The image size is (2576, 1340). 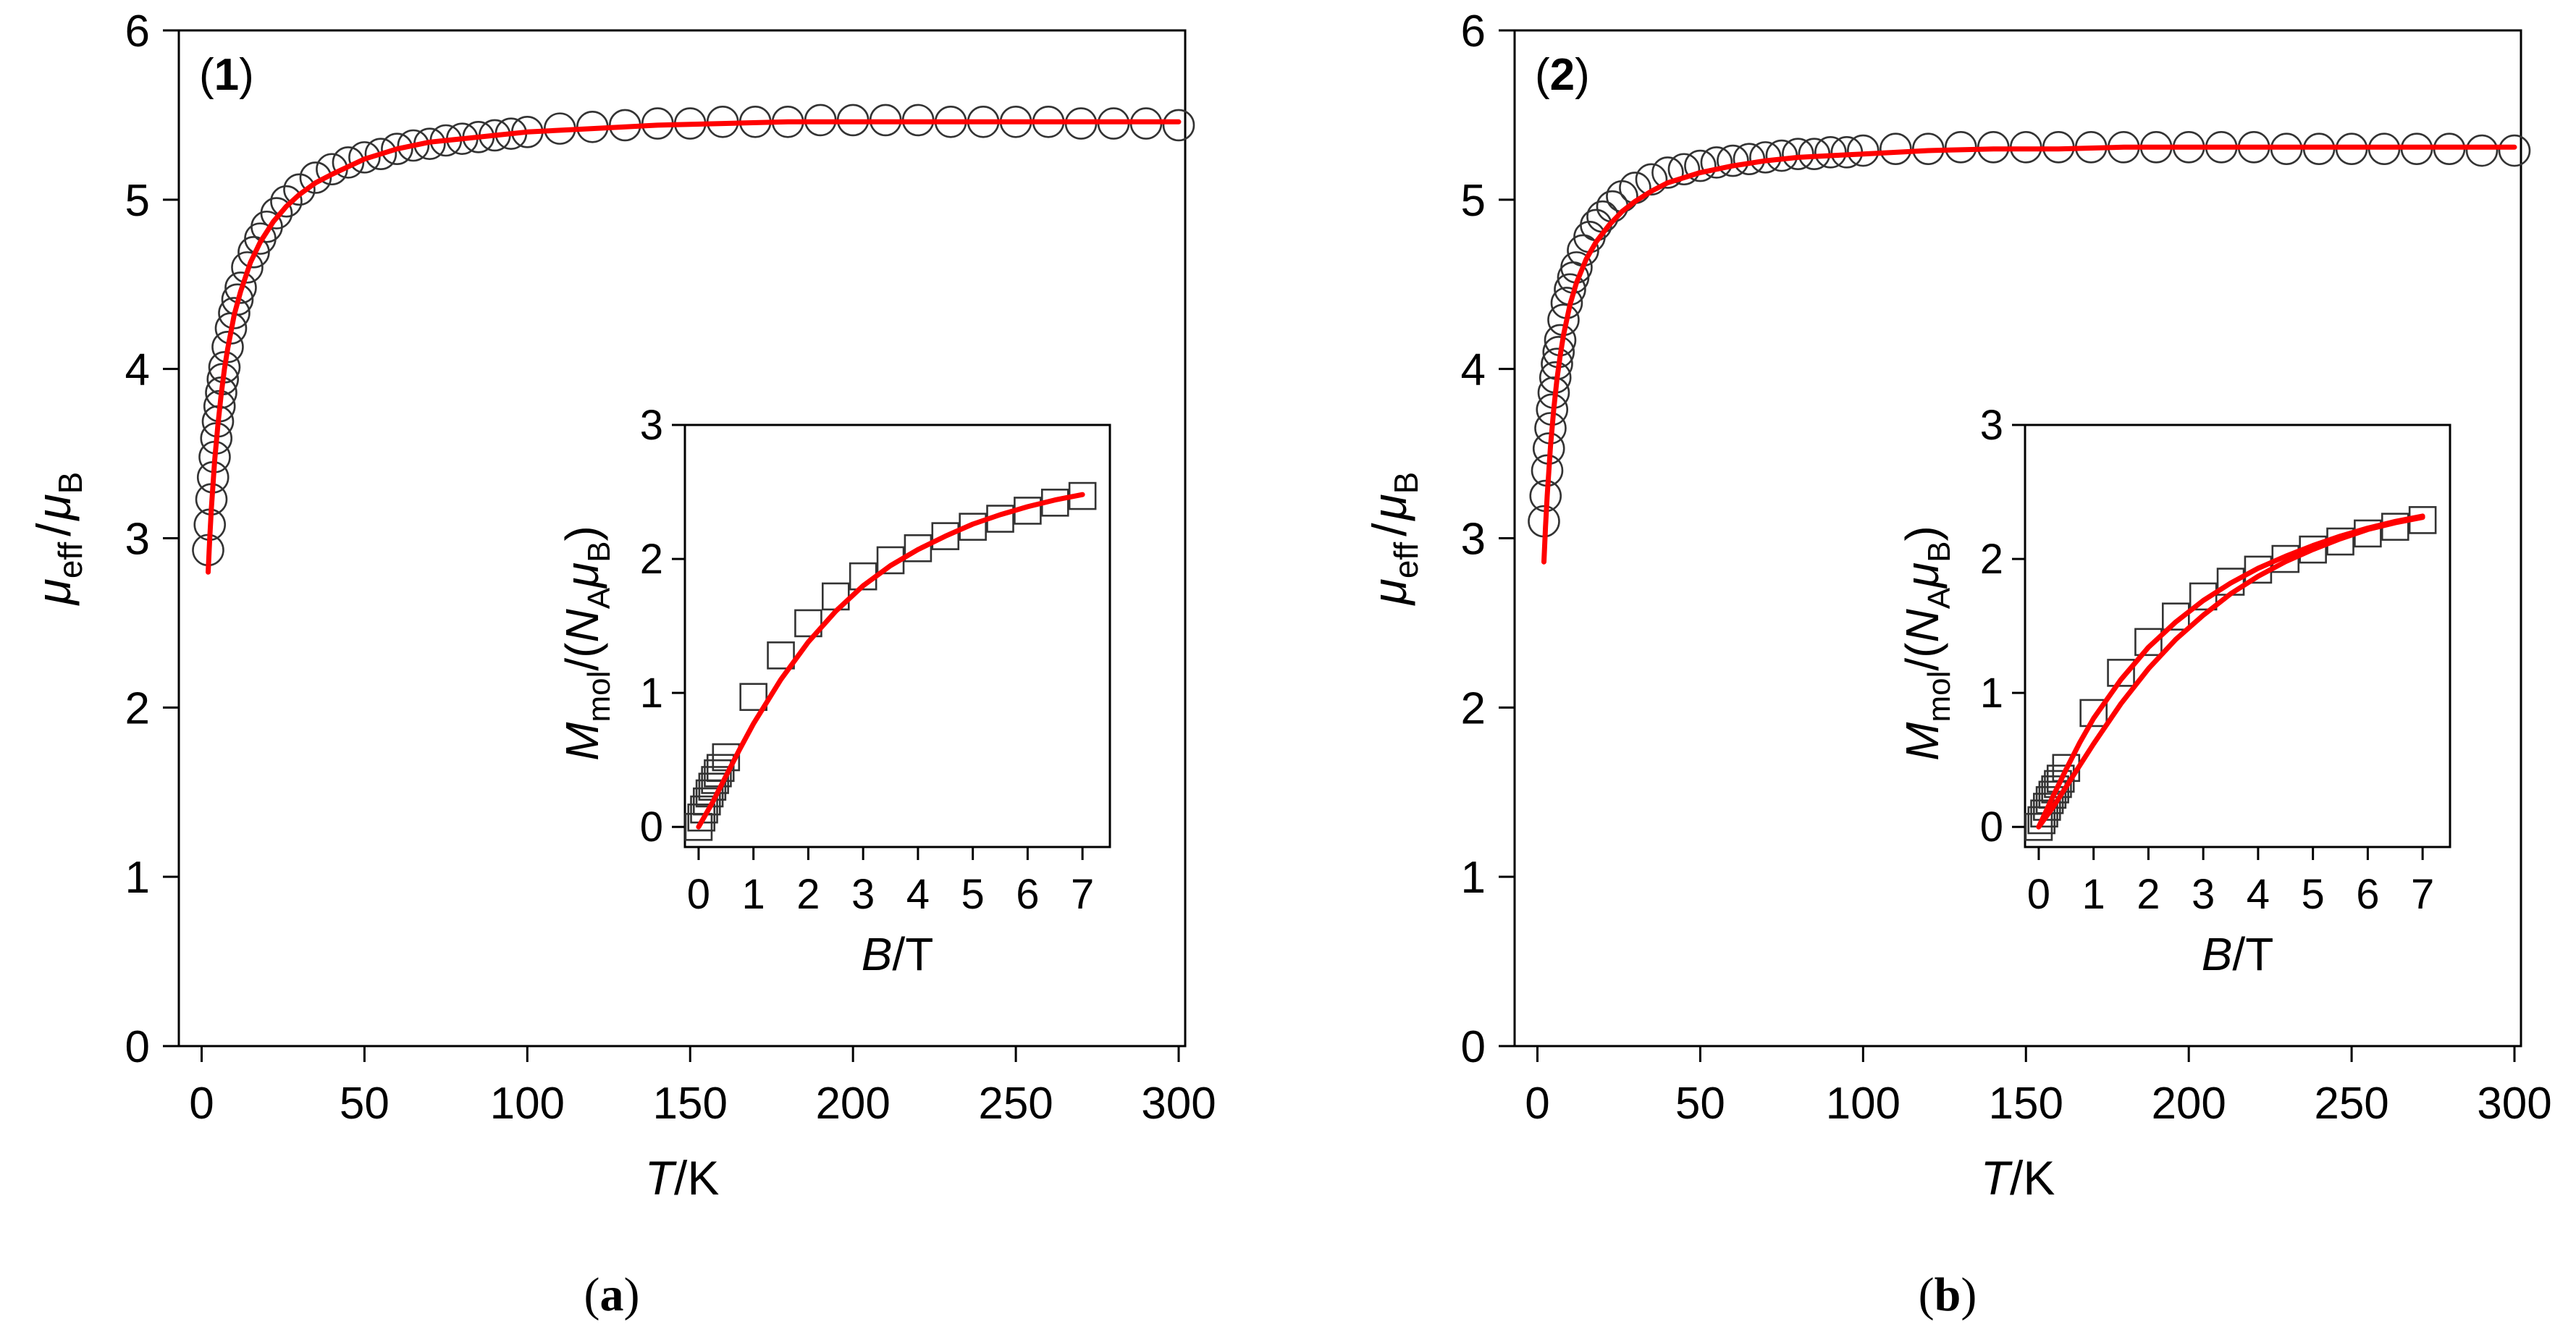 I want to click on inset-y-axis-variable: M, so click(x=1922, y=741).